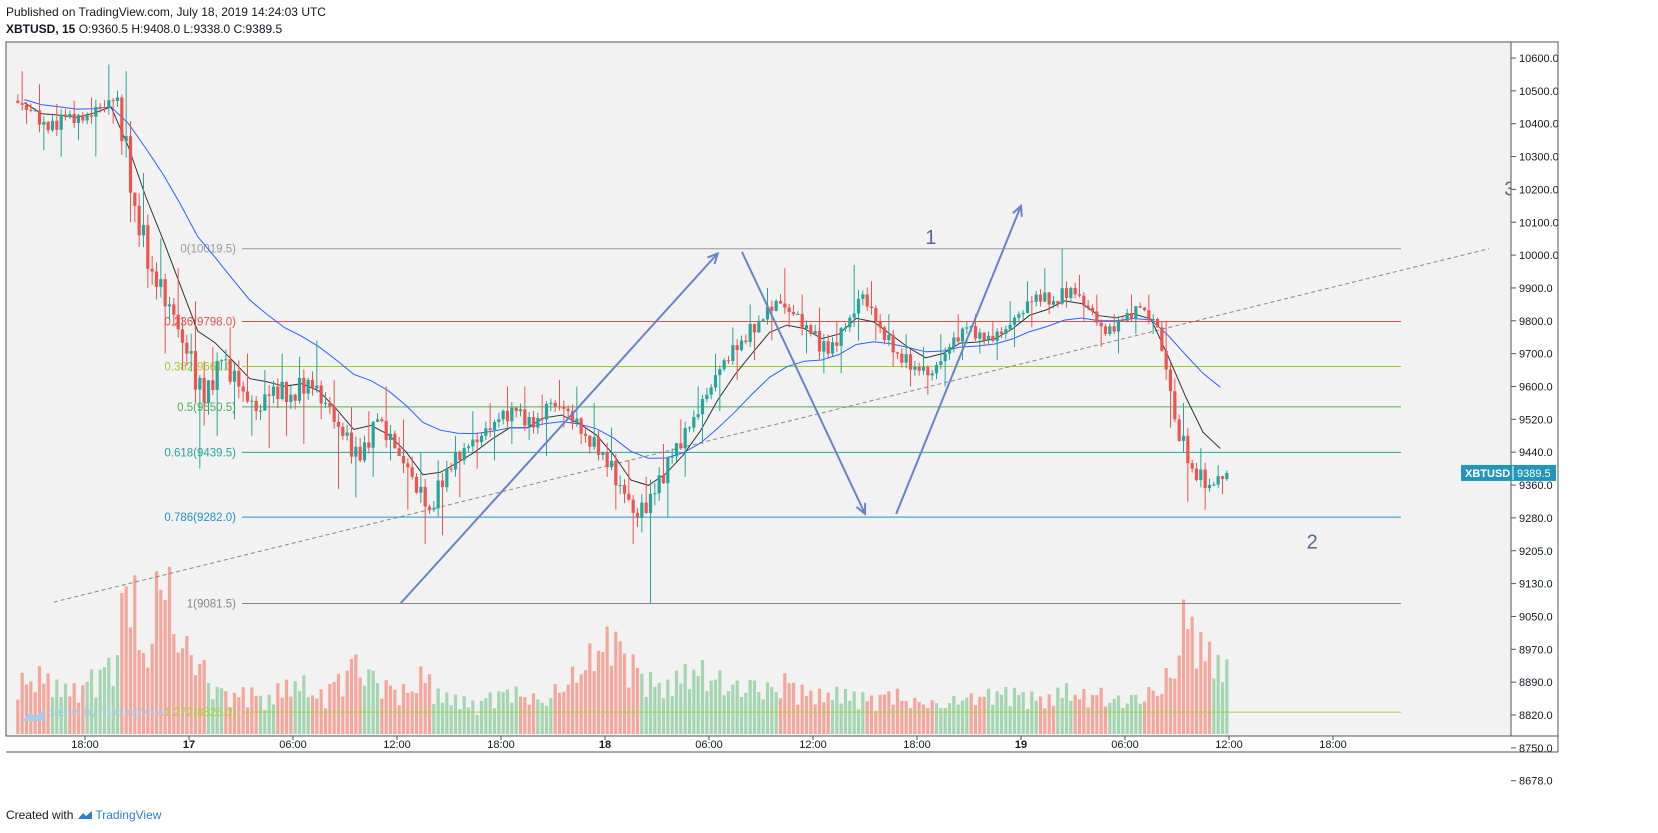 The width and height of the screenshot is (1658, 833). Describe the element at coordinates (1021, 745) in the screenshot. I see `x-tick-label: 19` at that location.